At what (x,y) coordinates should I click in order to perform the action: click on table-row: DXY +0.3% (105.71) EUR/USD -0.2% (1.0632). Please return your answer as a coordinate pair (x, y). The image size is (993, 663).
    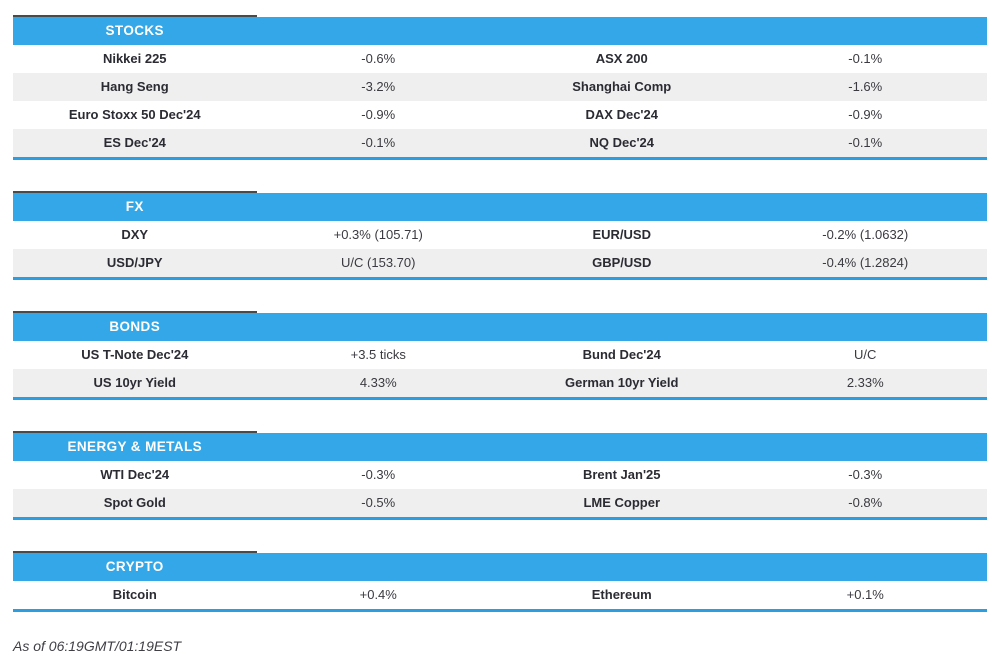
    Looking at the image, I should click on (500, 235).